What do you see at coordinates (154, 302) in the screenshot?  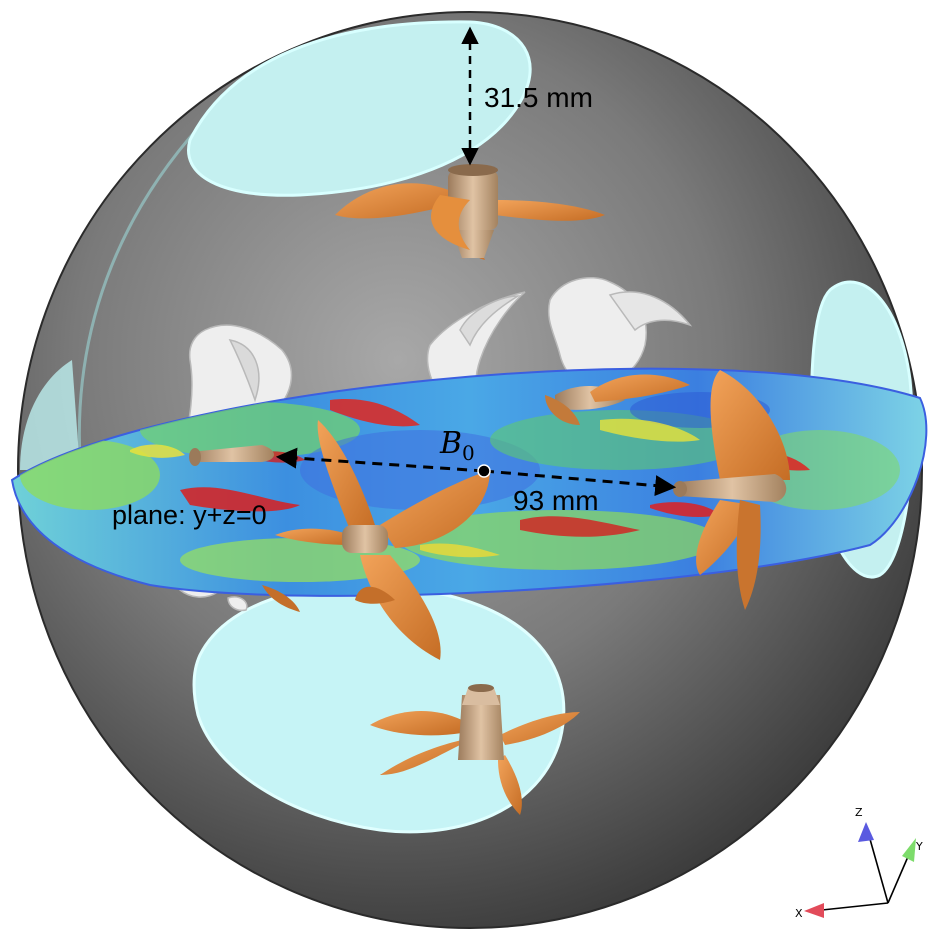 I see `sphere-seam` at bounding box center [154, 302].